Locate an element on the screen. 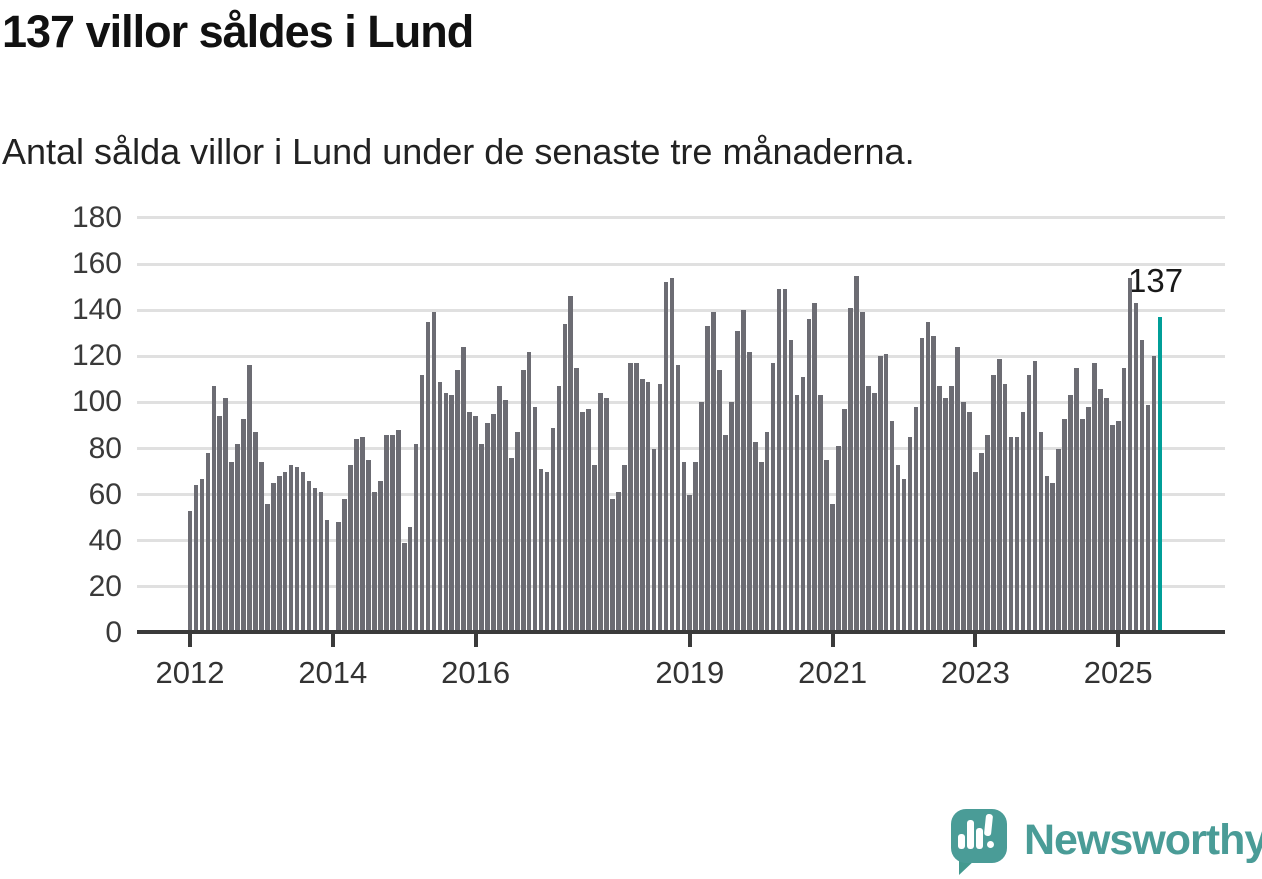  y-axis-label: 140 is located at coordinates (96, 310).